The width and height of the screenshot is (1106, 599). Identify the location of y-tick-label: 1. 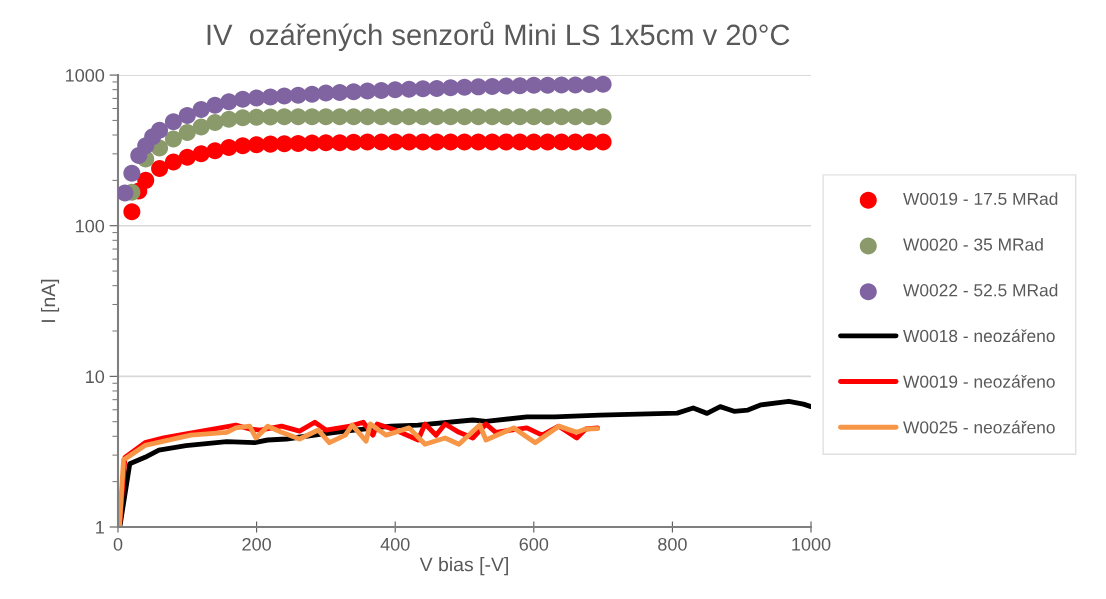
(100, 527).